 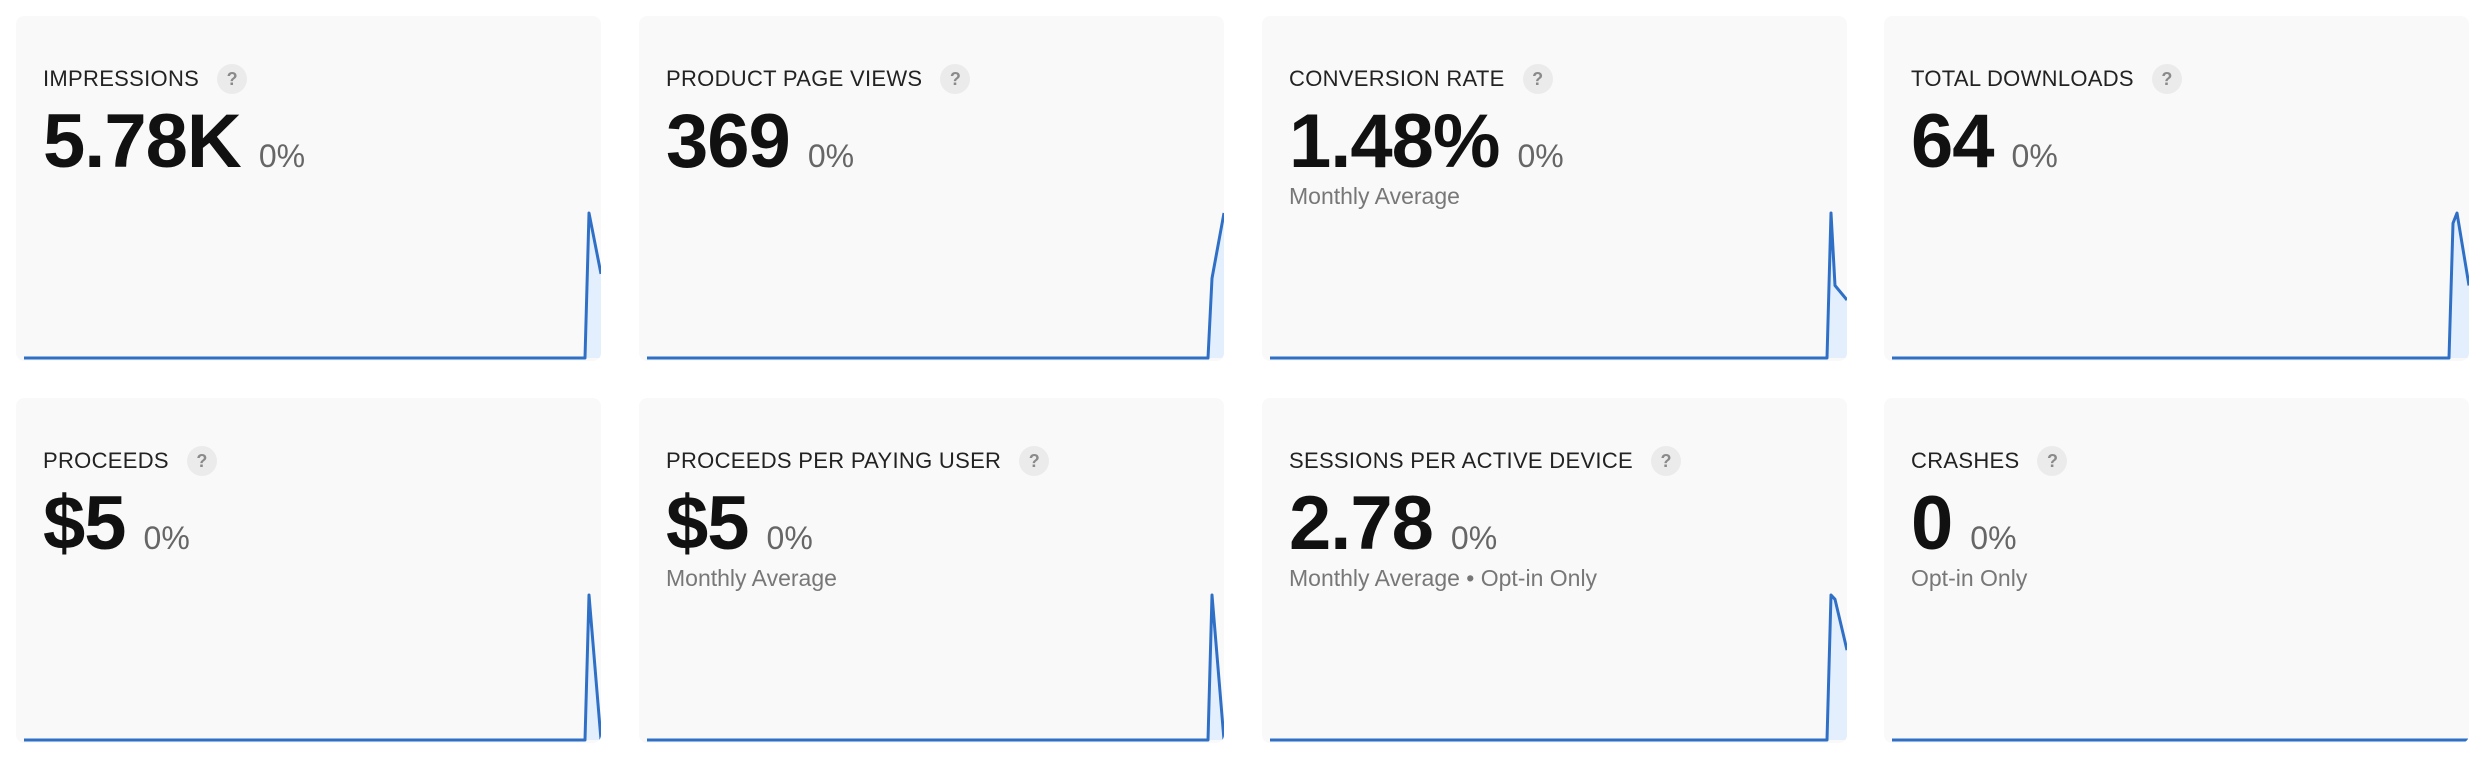 I want to click on metric-value: 2.78, so click(x=1361, y=523).